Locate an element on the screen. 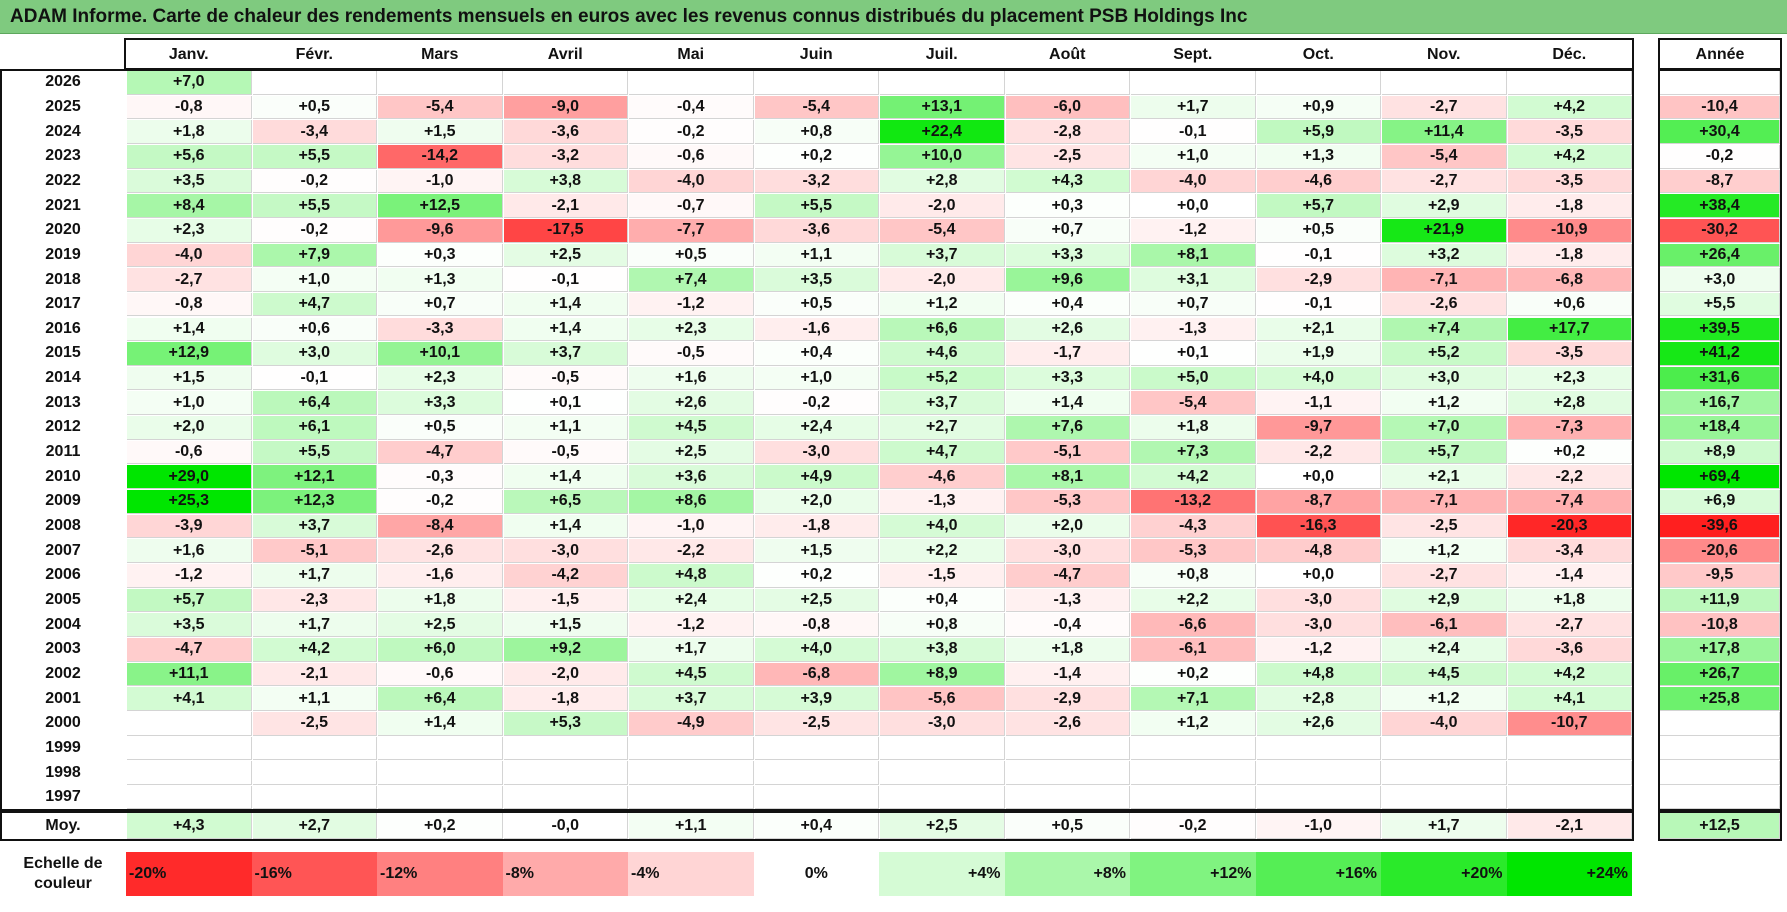 This screenshot has width=1787, height=912. heatmap-cell: +4,7 is located at coordinates (314, 304).